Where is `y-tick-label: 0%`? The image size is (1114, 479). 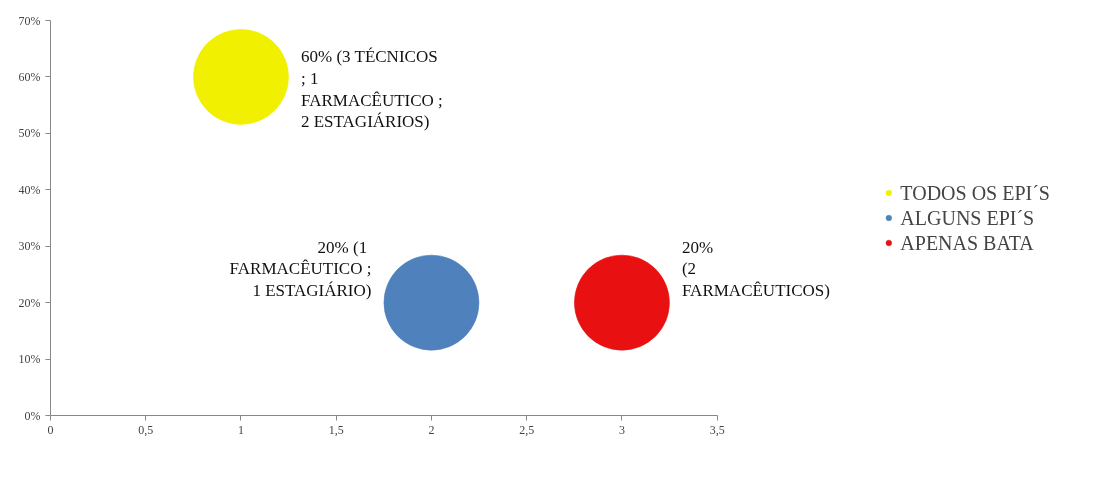
y-tick-label: 0% is located at coordinates (32, 415).